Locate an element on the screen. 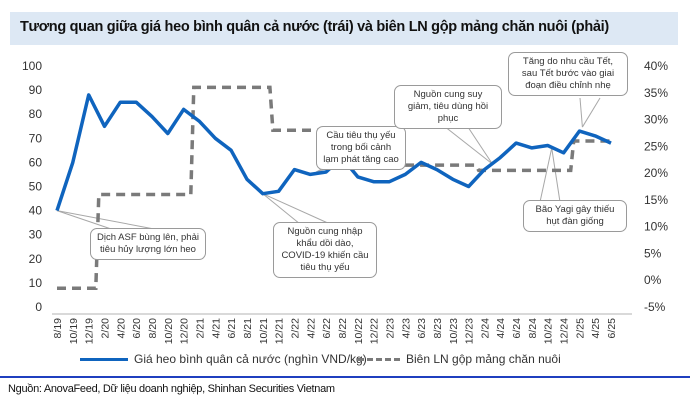 This screenshot has width=690, height=404. x-tick-label: 8/20 is located at coordinates (153, 328).